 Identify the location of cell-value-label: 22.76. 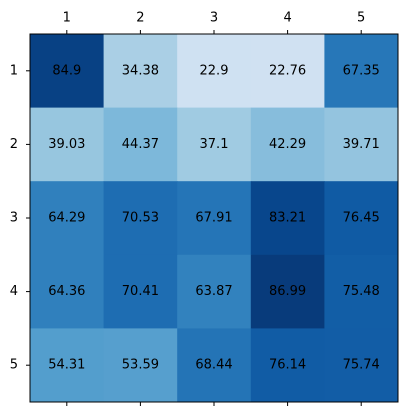
(287, 70).